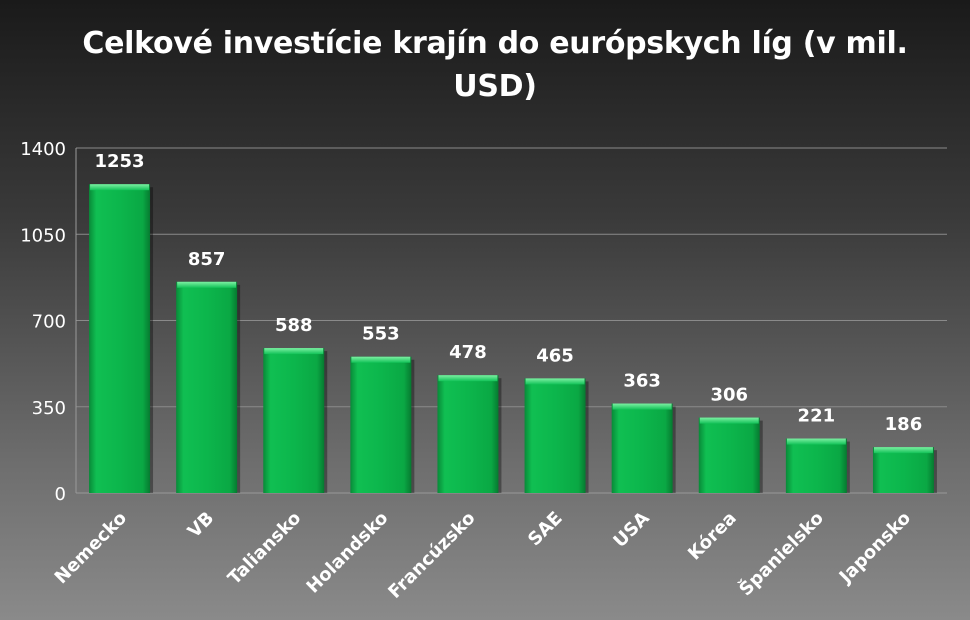  I want to click on data-label: 221, so click(817, 416).